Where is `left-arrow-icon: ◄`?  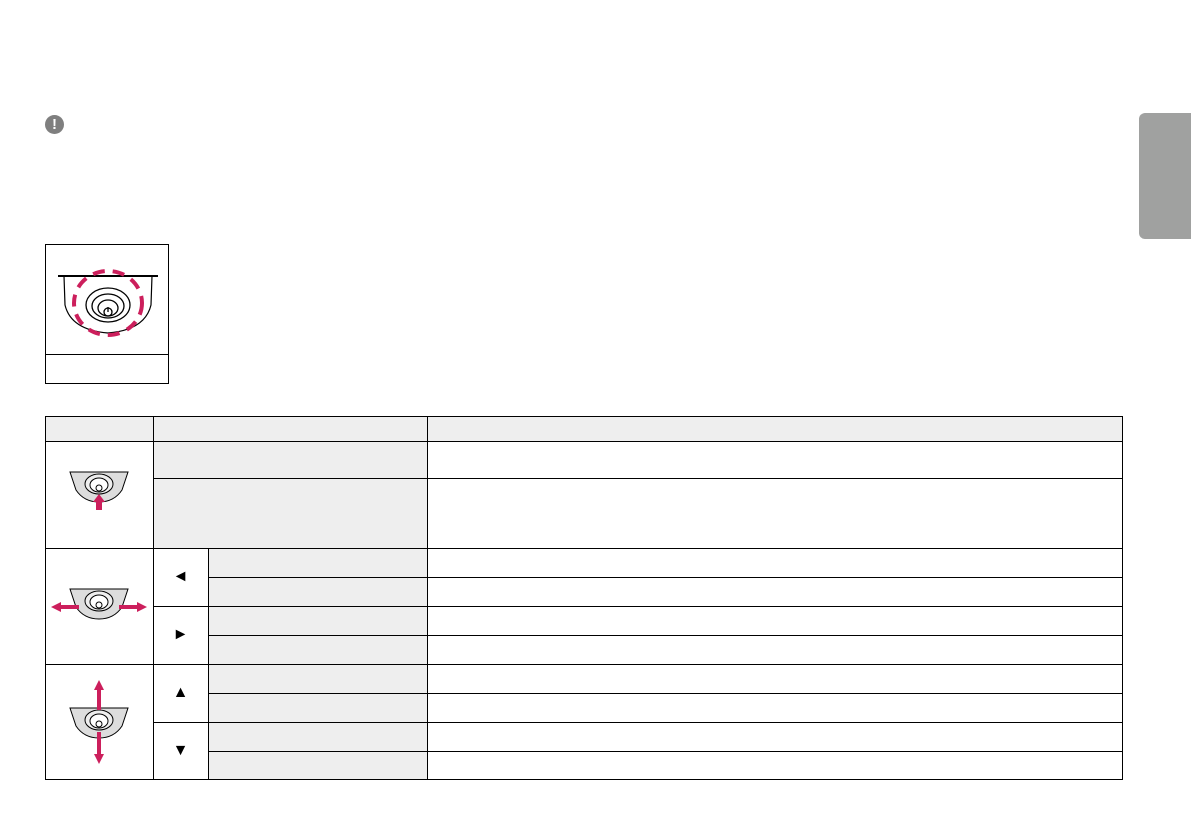
left-arrow-icon: ◄ is located at coordinates (180, 577).